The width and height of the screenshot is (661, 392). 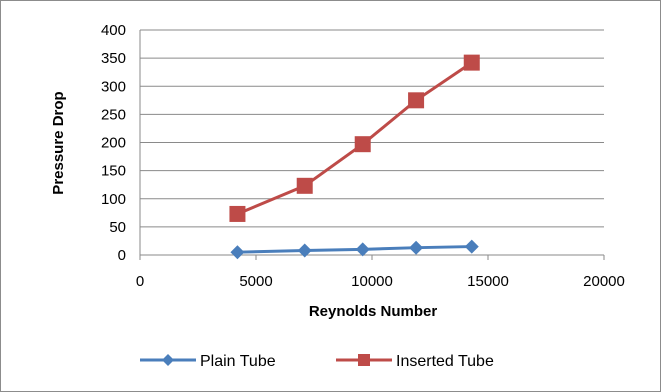 I want to click on y-tick-label: 350, so click(x=113, y=58).